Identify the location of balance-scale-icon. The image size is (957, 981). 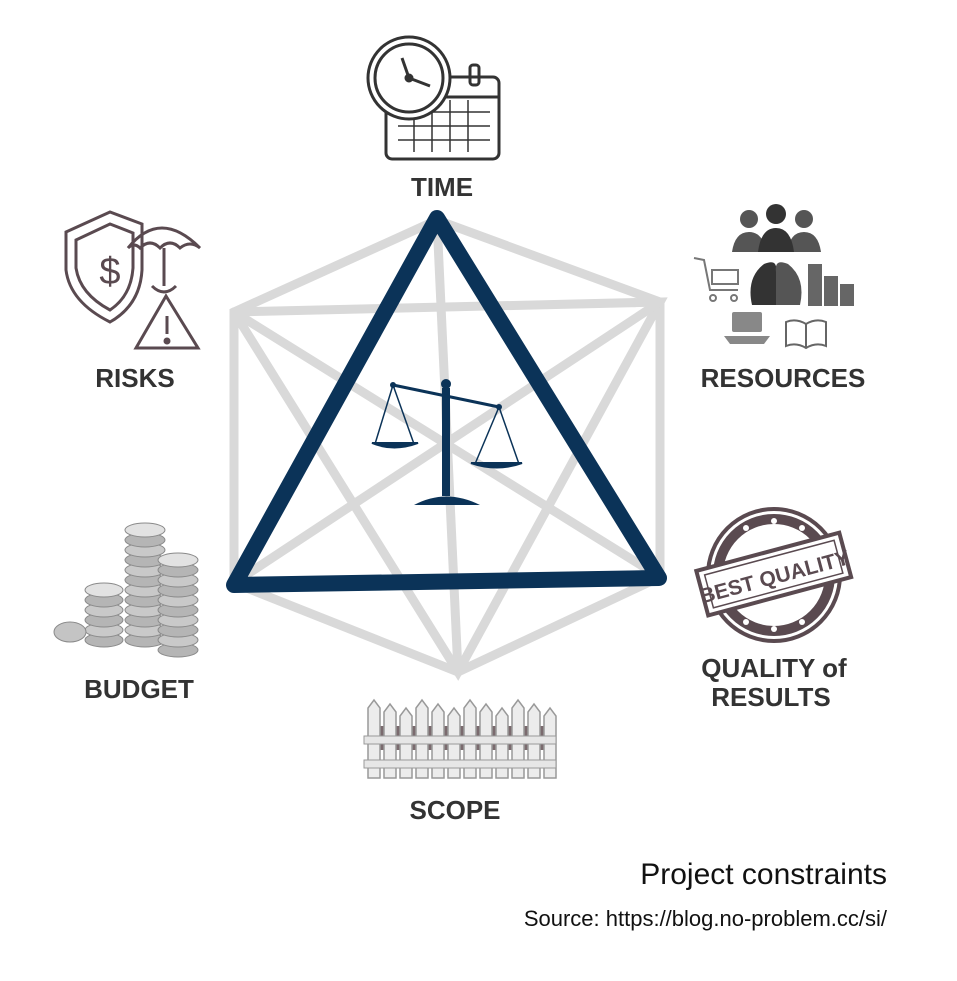
(447, 442).